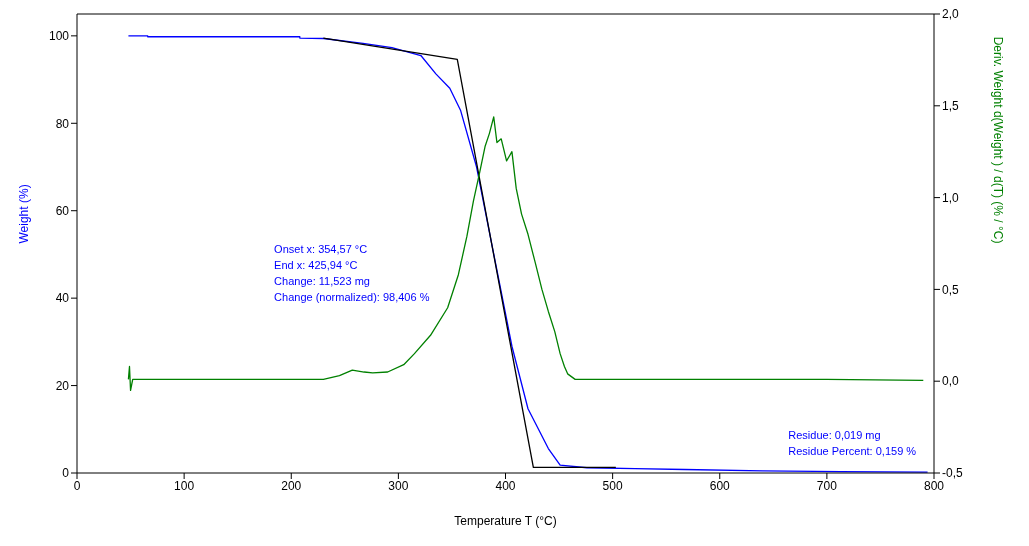 This screenshot has height=546, width=1029. I want to click on x-tick-label: 300, so click(398, 485).